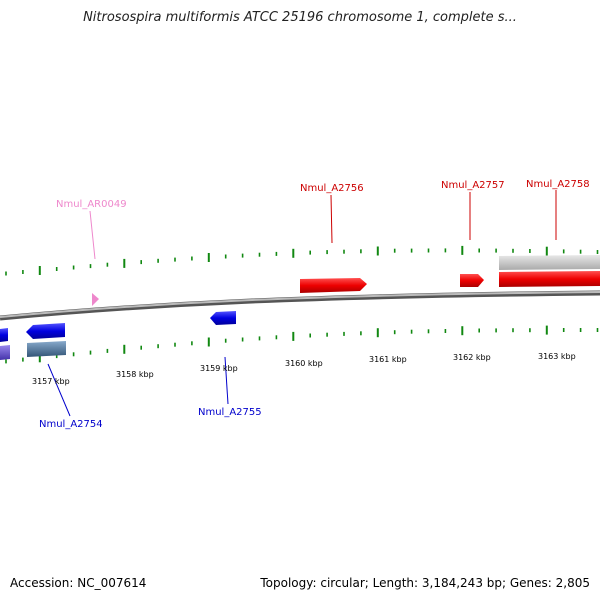 This screenshot has height=600, width=600. I want to click on leader-nmul-ar0049, so click(92, 235).